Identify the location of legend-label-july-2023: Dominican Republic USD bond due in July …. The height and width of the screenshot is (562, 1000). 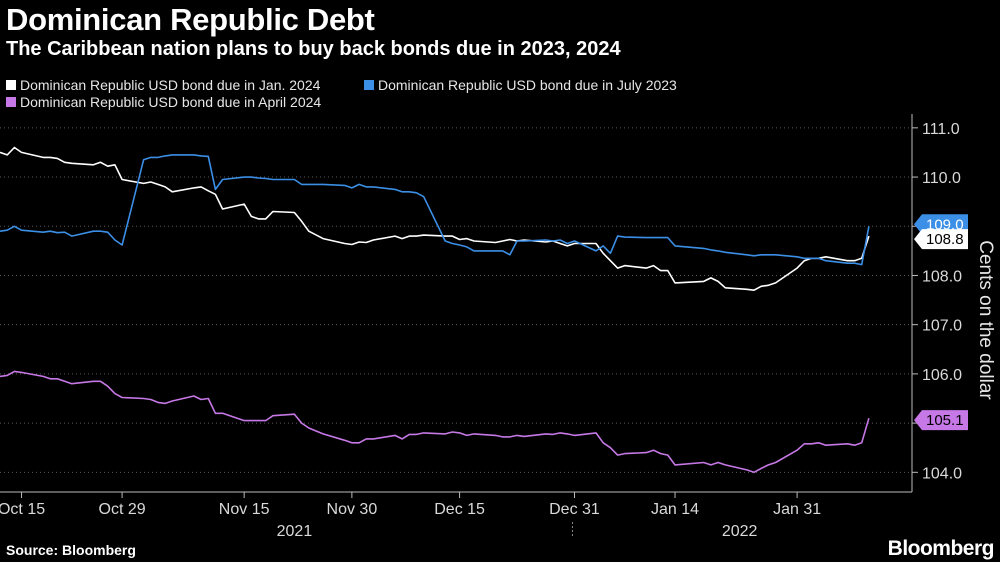
(527, 85).